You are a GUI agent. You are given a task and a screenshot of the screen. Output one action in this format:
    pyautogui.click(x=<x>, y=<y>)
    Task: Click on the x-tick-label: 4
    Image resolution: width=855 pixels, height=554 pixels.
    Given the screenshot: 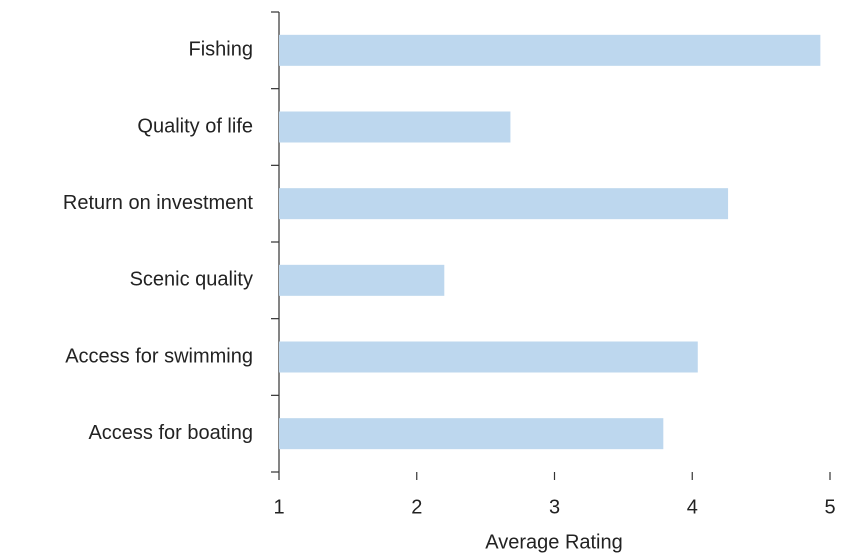 What is the action you would take?
    pyautogui.click(x=692, y=507)
    